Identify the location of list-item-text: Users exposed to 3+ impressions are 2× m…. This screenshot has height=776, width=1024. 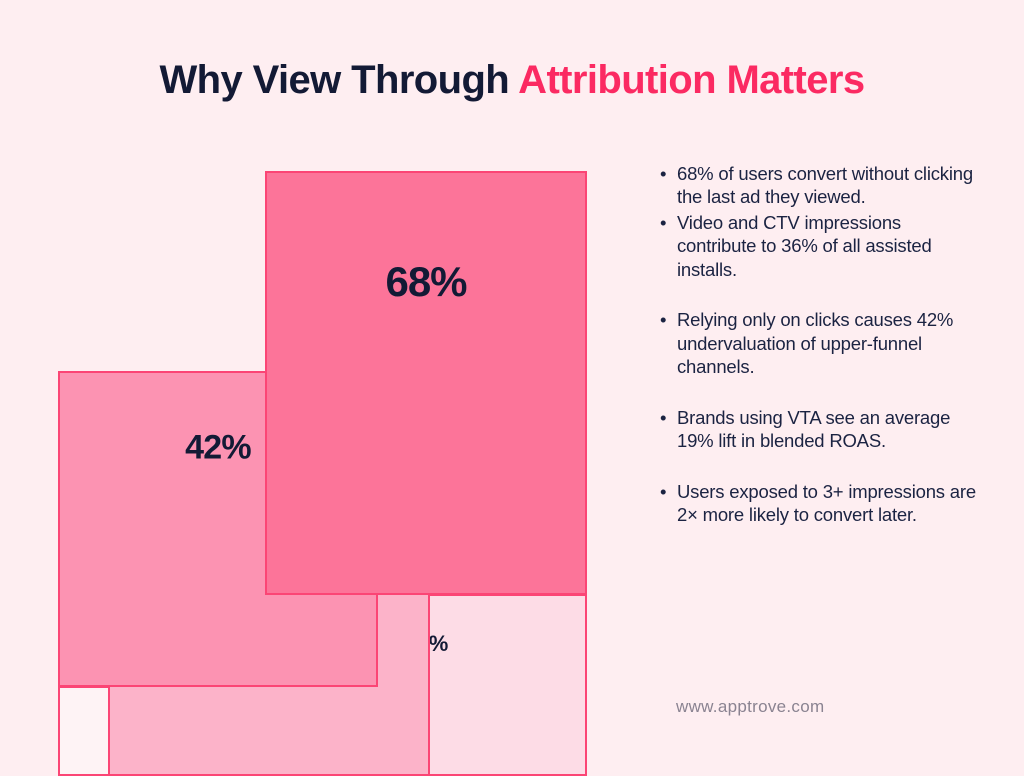
(826, 503).